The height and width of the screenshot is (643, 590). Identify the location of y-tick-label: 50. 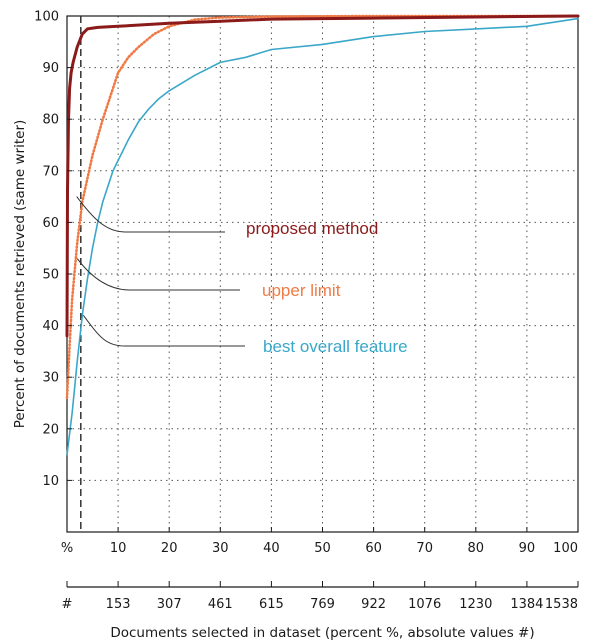
(50, 275).